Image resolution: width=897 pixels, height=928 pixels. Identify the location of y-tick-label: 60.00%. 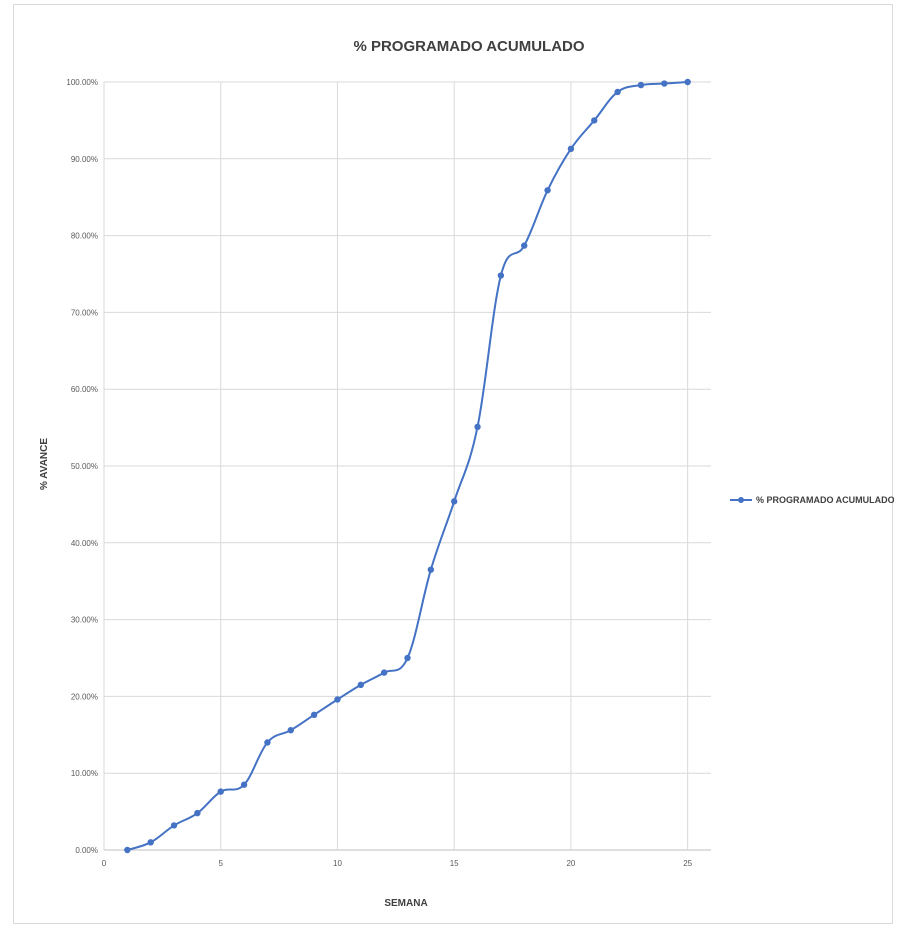
(84, 389).